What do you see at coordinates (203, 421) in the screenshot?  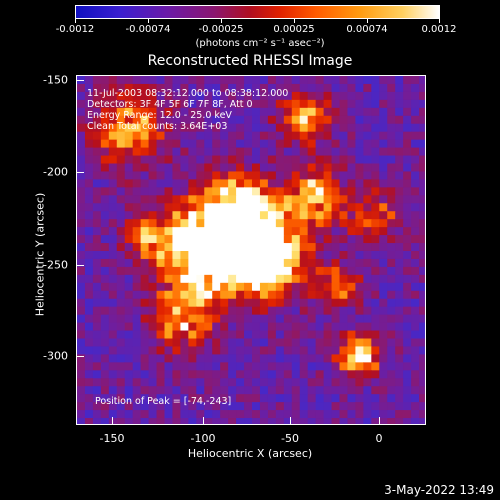 I see `x-tick-mark` at bounding box center [203, 421].